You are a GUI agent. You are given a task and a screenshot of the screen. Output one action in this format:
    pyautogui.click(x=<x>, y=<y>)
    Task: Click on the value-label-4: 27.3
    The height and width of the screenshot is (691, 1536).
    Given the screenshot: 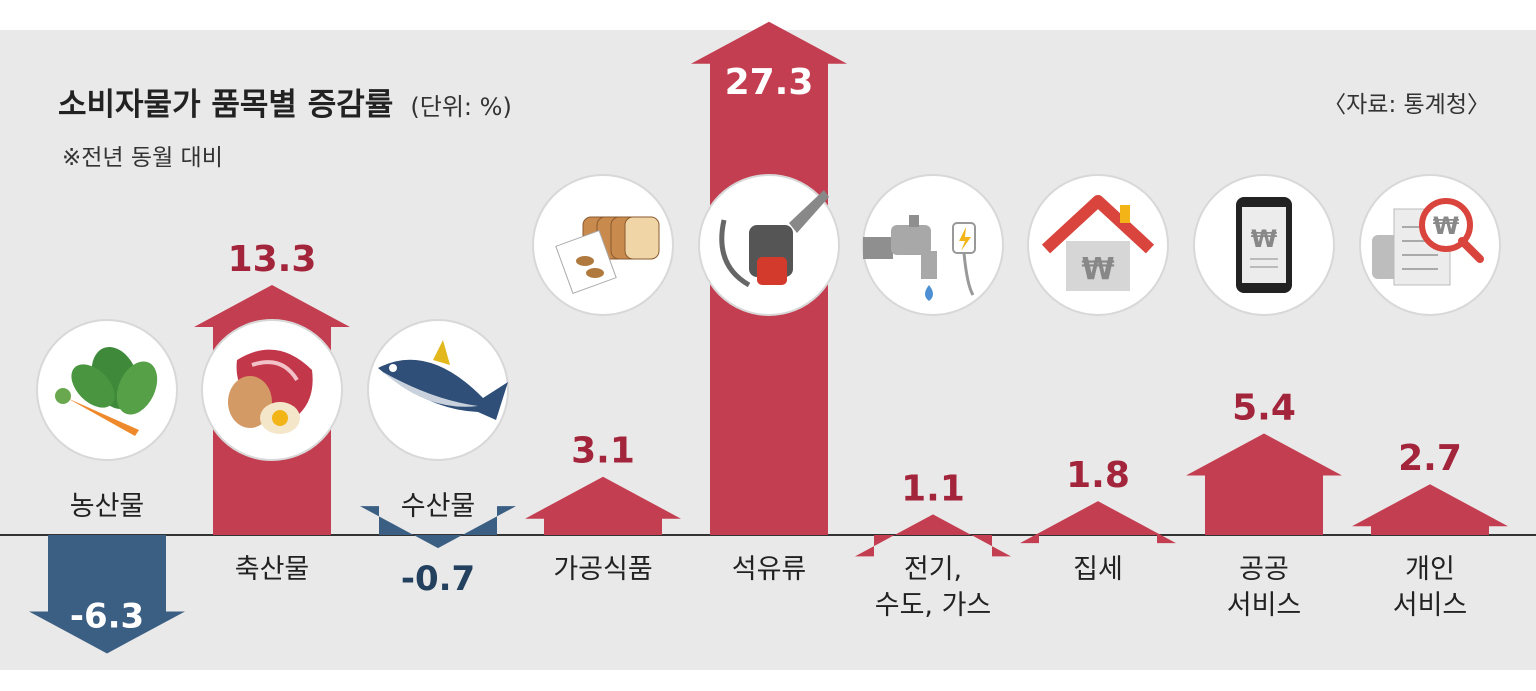 What is the action you would take?
    pyautogui.click(x=769, y=82)
    